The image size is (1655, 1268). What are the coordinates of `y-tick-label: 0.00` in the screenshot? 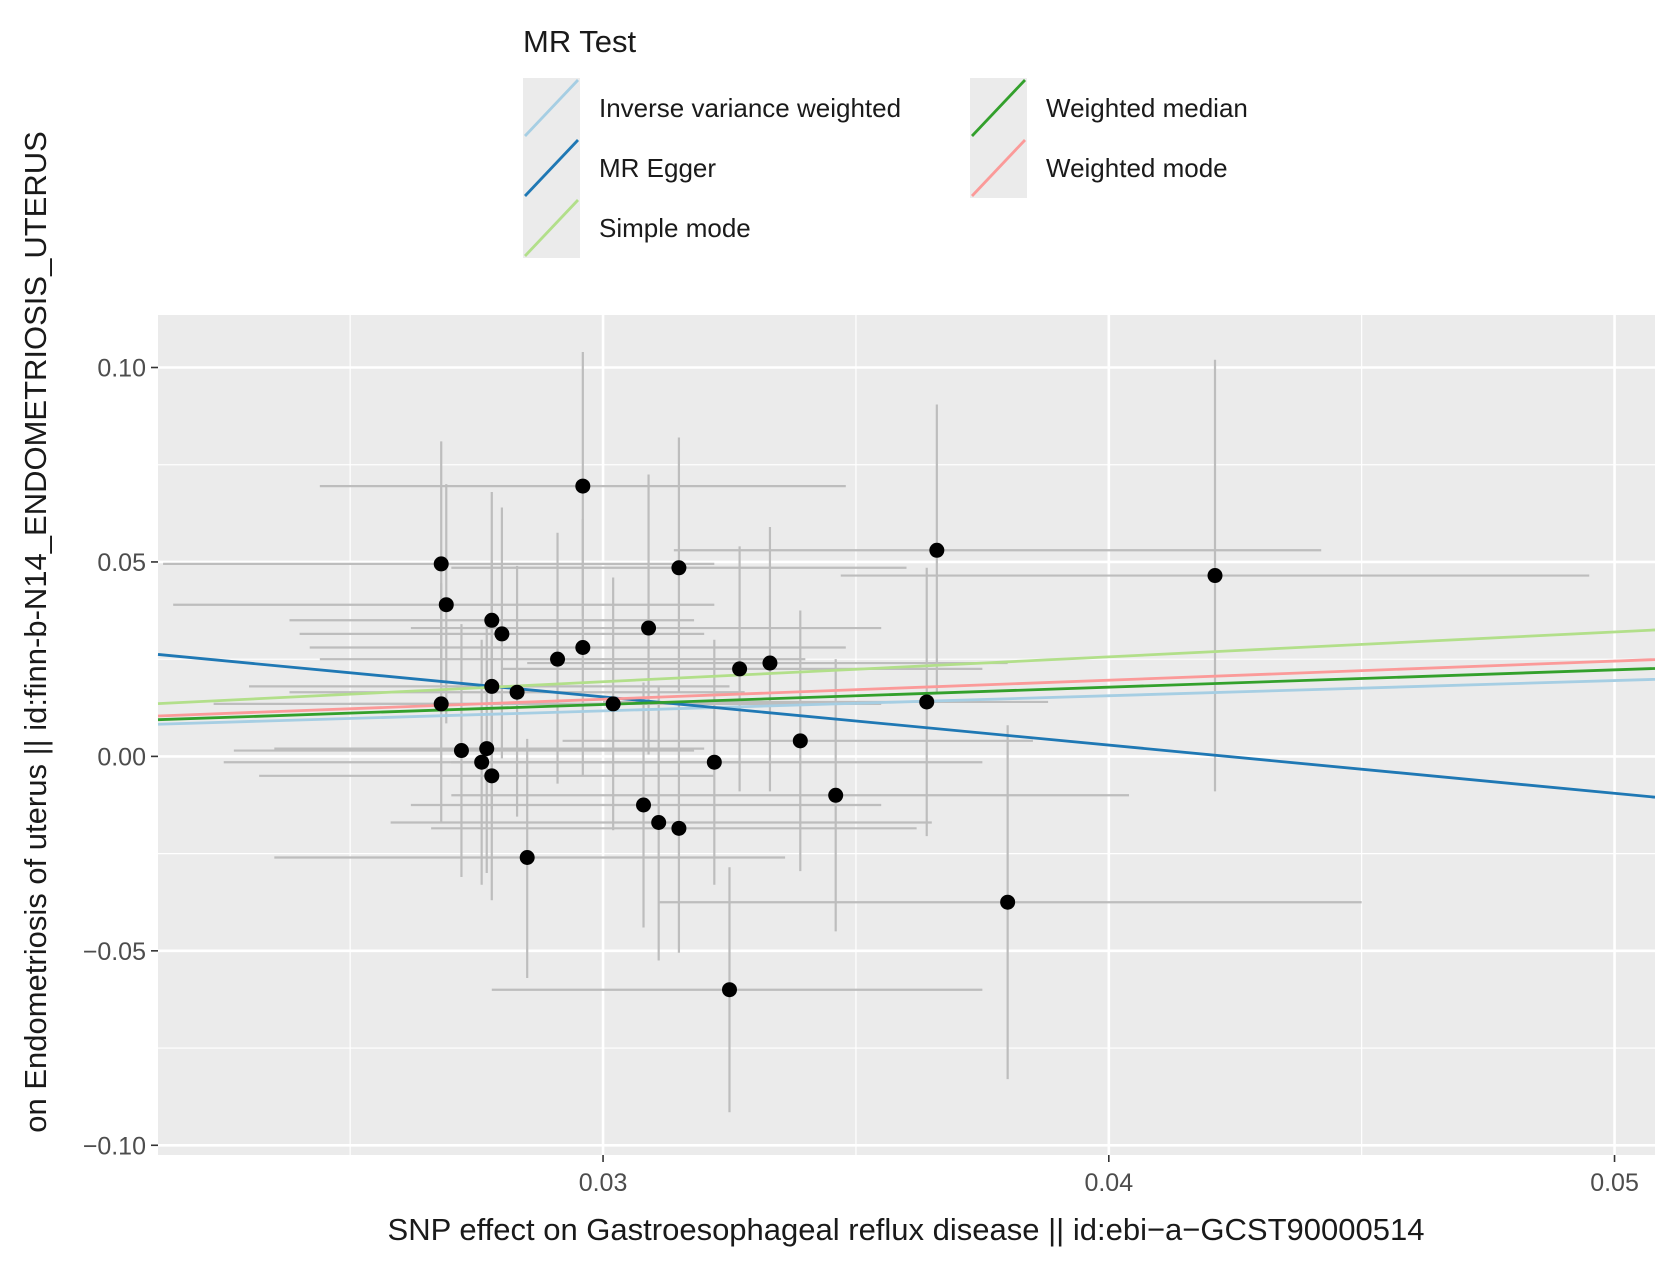 It's located at (121, 757).